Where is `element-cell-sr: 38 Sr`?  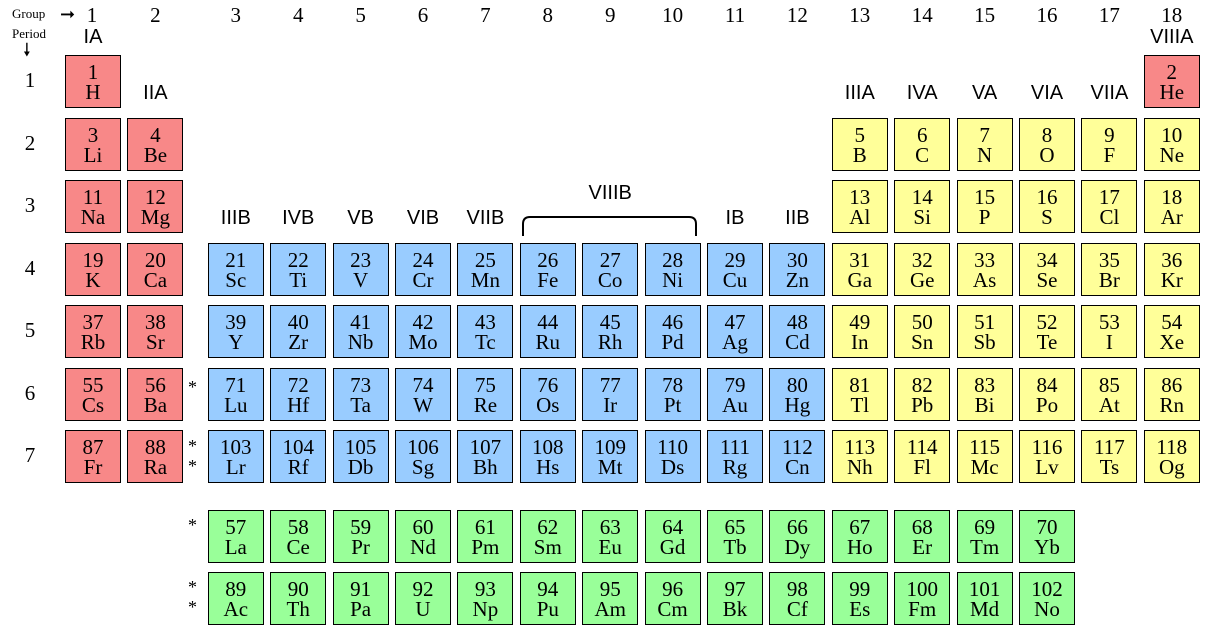
element-cell-sr: 38 Sr is located at coordinates (155, 331).